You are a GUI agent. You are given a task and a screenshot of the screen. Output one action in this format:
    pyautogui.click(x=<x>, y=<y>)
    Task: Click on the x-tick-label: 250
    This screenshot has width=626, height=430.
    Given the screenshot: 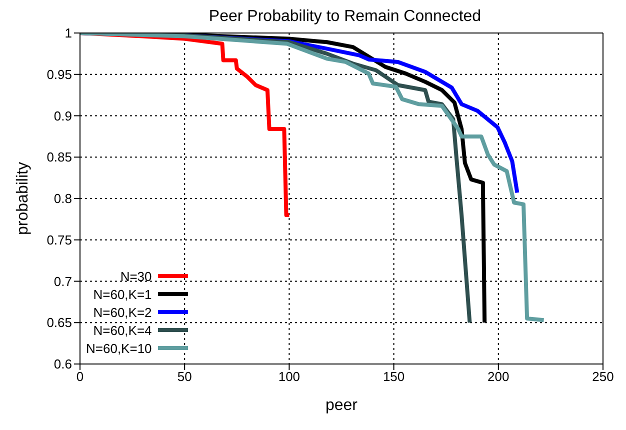 What is the action you would take?
    pyautogui.click(x=603, y=376)
    